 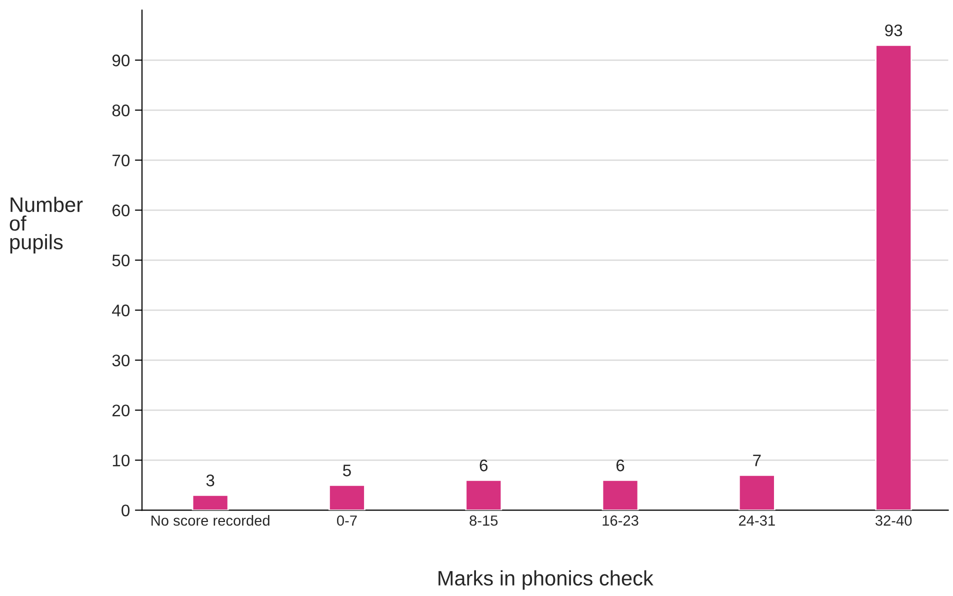 I want to click on y-tick-label: 50, so click(x=121, y=260).